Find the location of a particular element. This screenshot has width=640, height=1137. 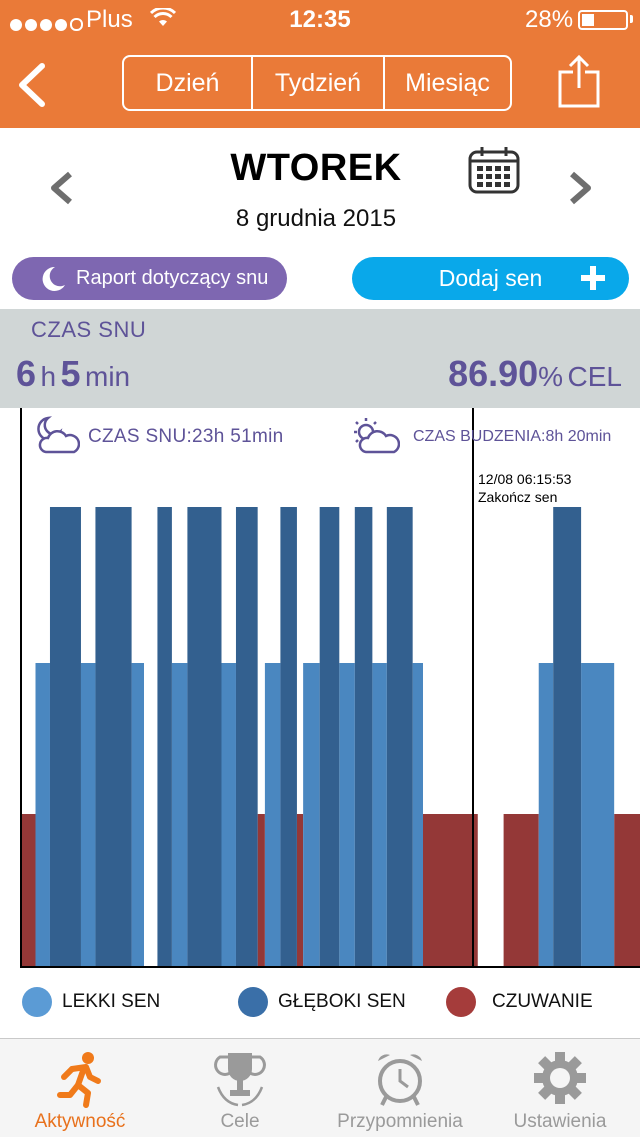

tab-goals-label: Cele is located at coordinates (240, 1121).